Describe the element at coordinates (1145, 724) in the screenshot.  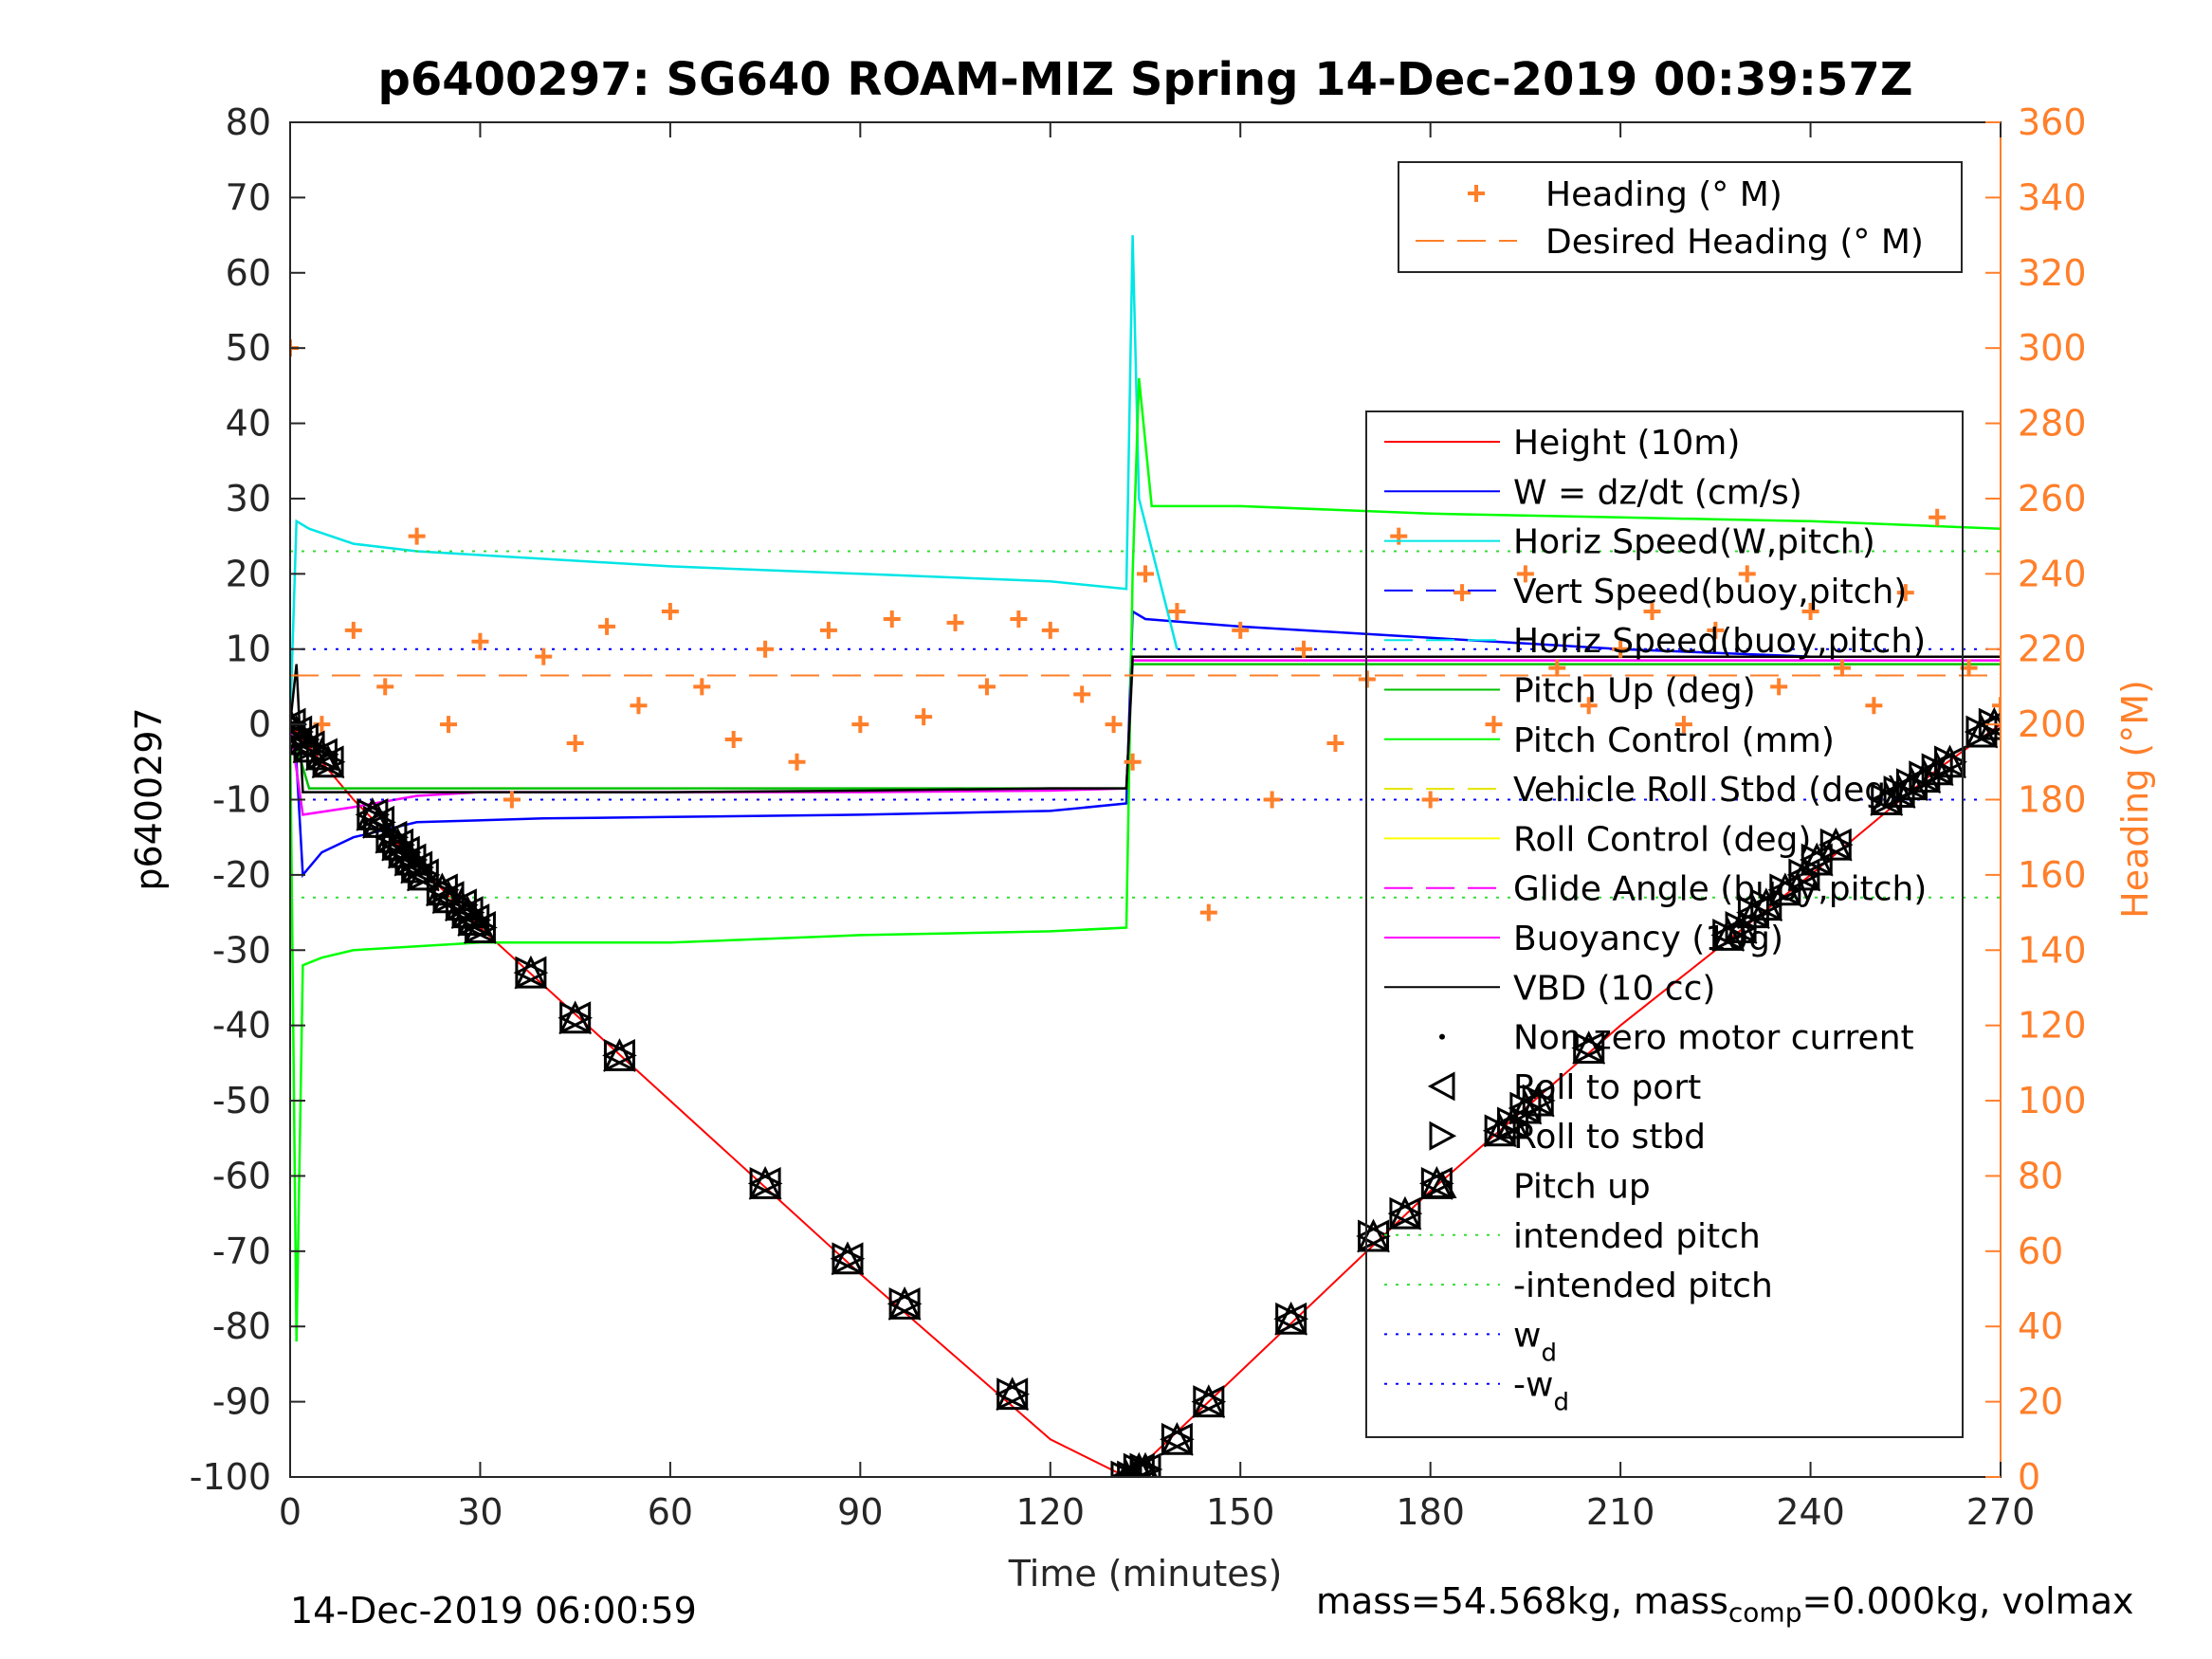
I see `series-line-vbd-10-cc` at that location.